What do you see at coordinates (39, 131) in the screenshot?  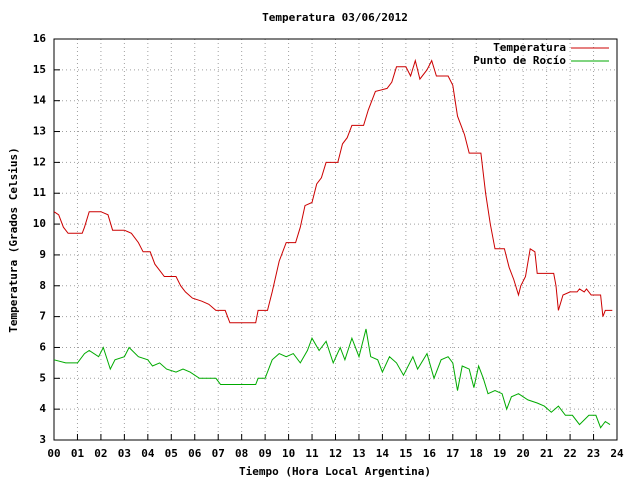 I see `y-tick-label: 13` at bounding box center [39, 131].